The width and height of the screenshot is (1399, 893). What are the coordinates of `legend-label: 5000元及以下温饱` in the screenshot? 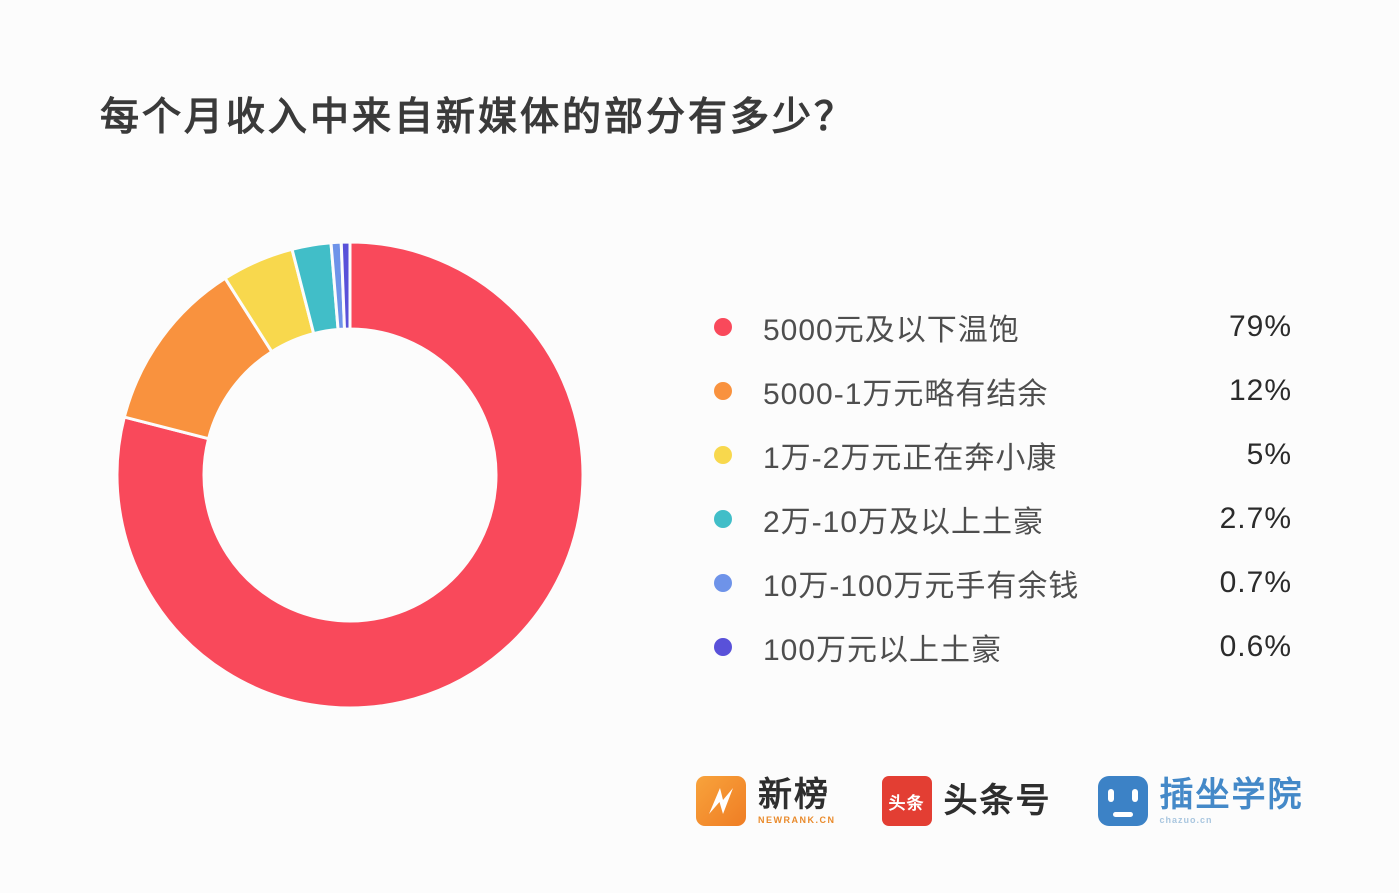 It's located at (891, 330).